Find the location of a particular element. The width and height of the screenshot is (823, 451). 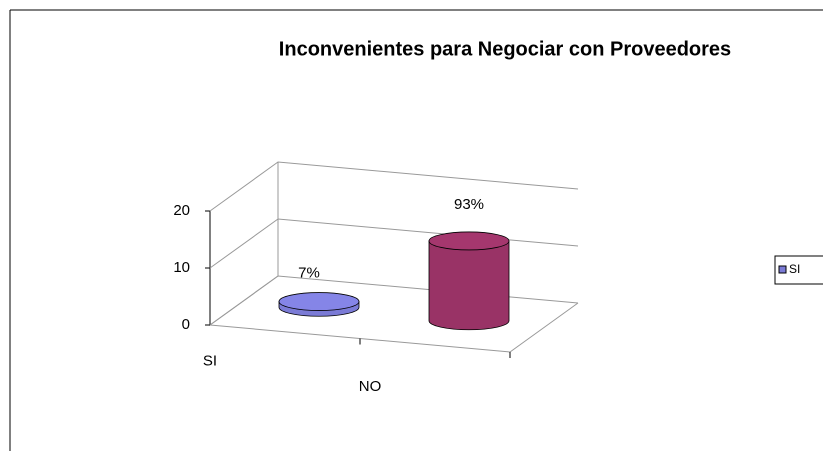

legend-swatch is located at coordinates (782, 269).